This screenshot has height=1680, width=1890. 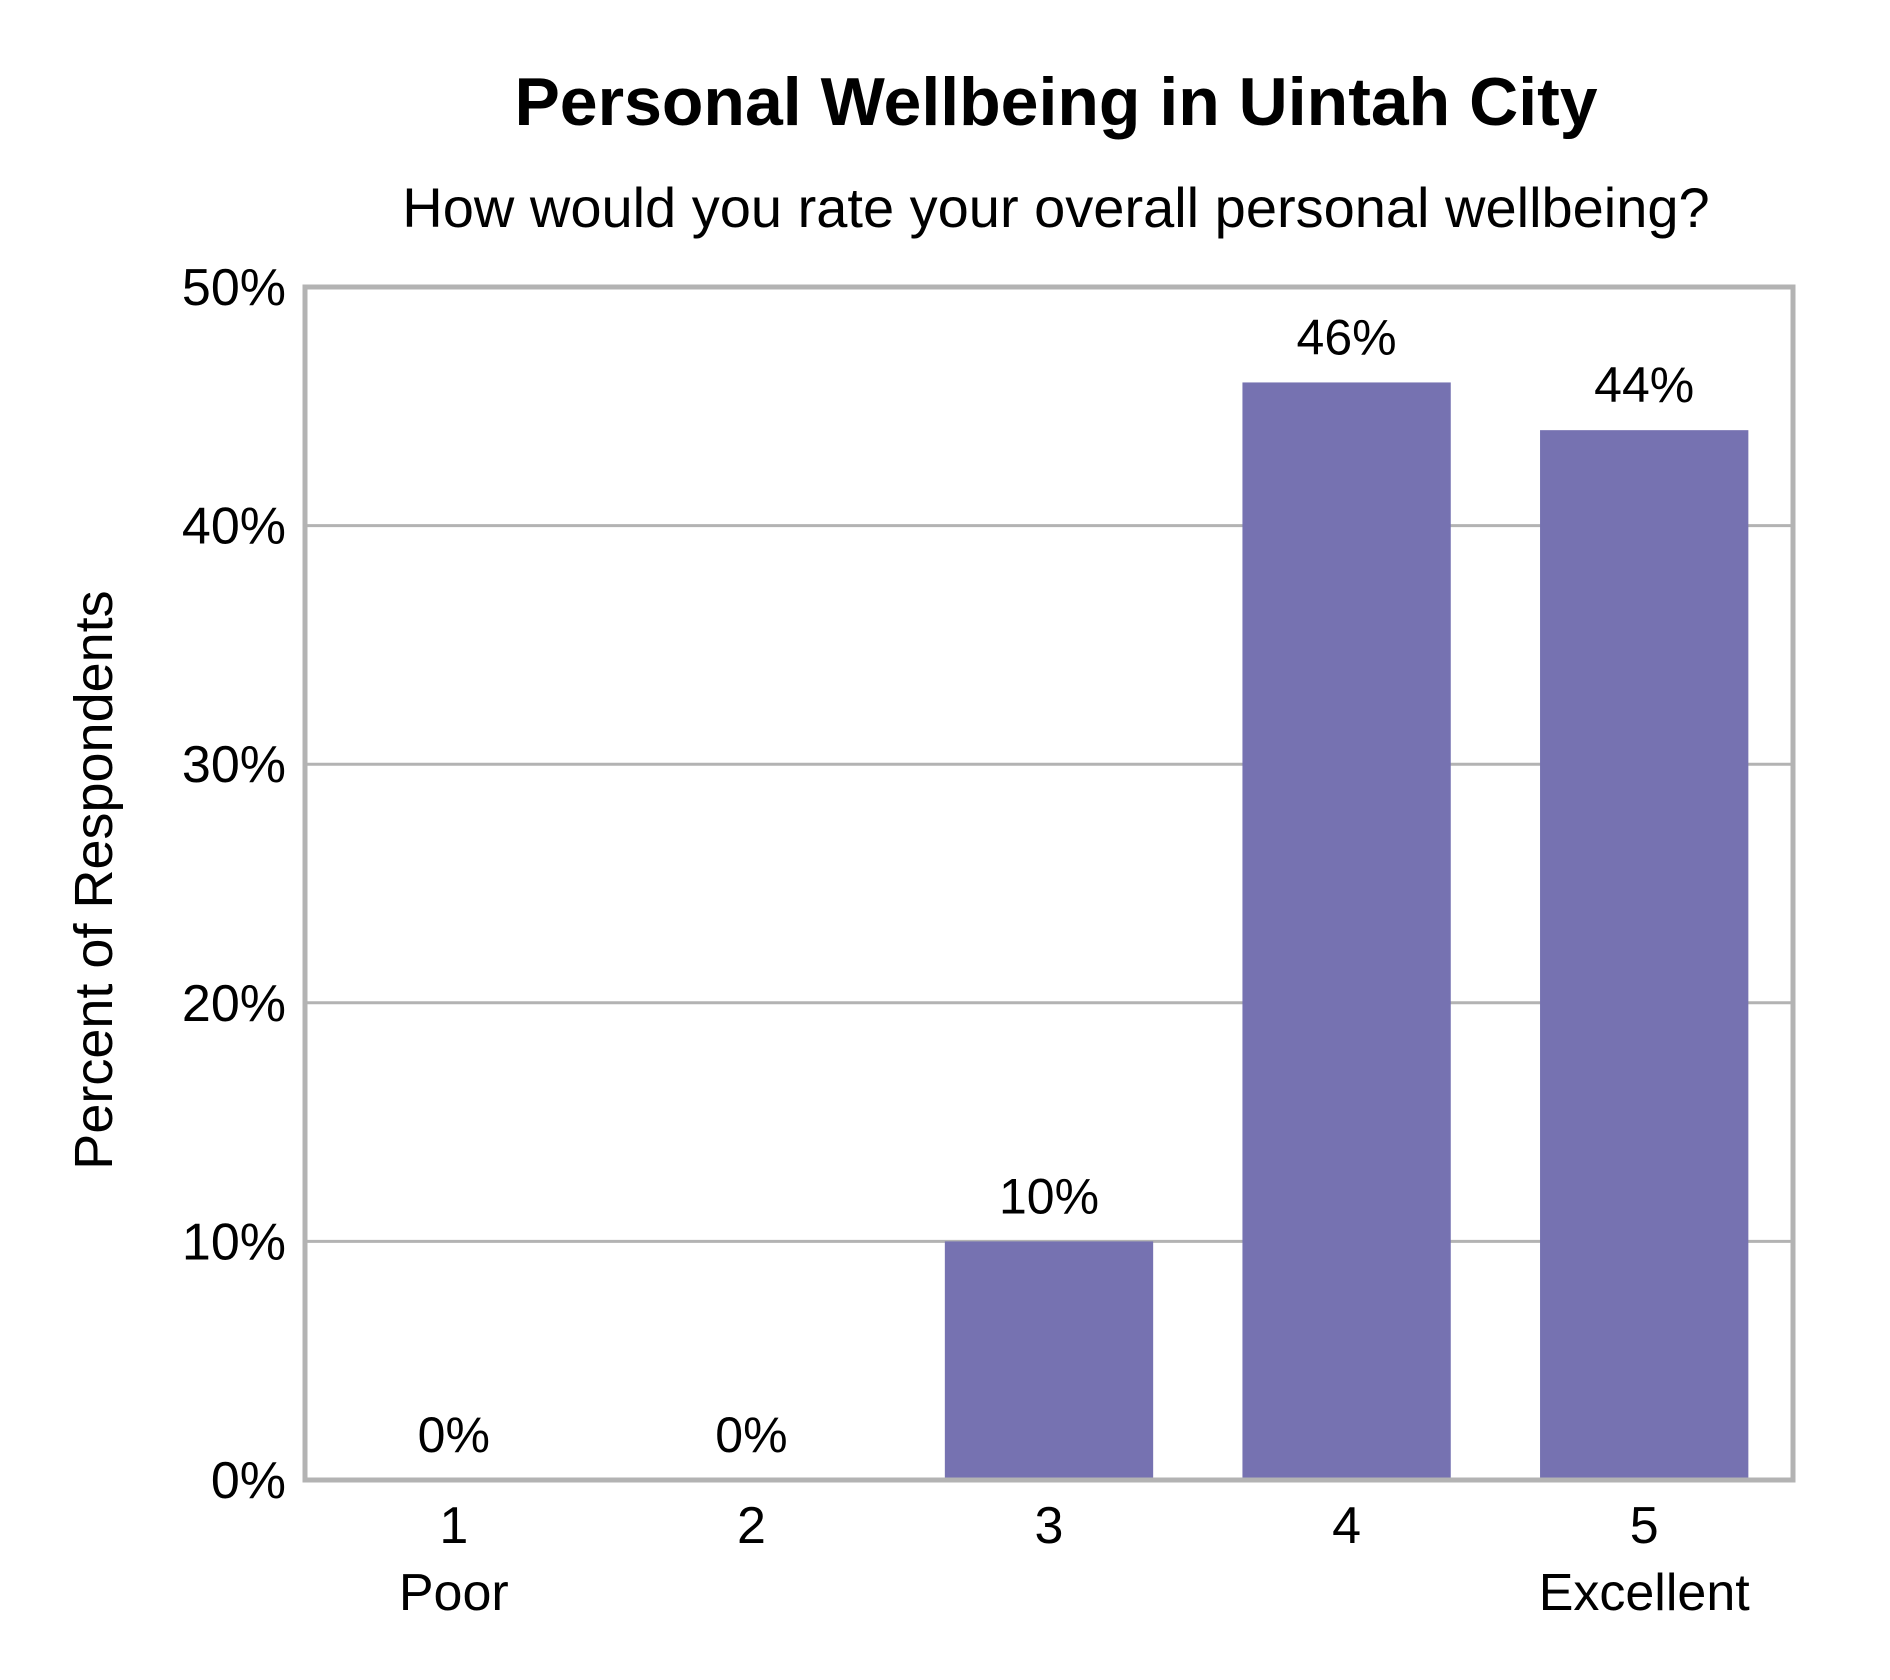 I want to click on y-tick-label: 30%, so click(x=234, y=765).